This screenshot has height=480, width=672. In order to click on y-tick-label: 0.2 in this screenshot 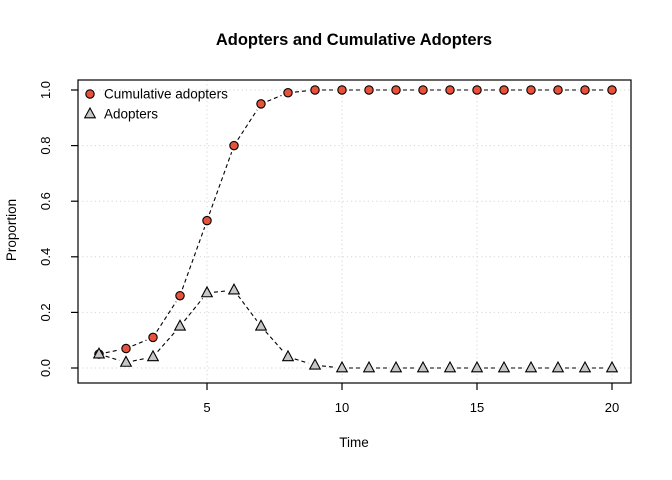, I will do `click(45, 312)`.